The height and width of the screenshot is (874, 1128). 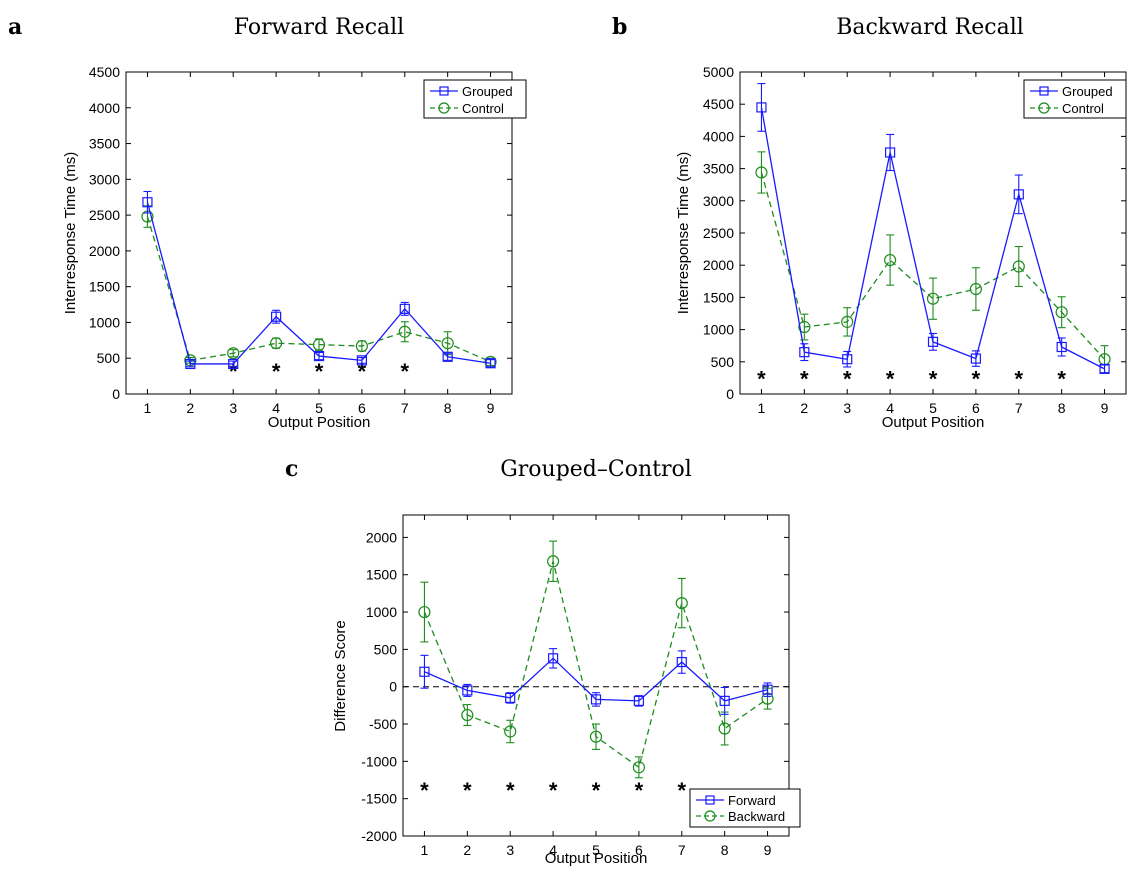 What do you see at coordinates (718, 104) in the screenshot?
I see `panel-b-ytick-label: 4500` at bounding box center [718, 104].